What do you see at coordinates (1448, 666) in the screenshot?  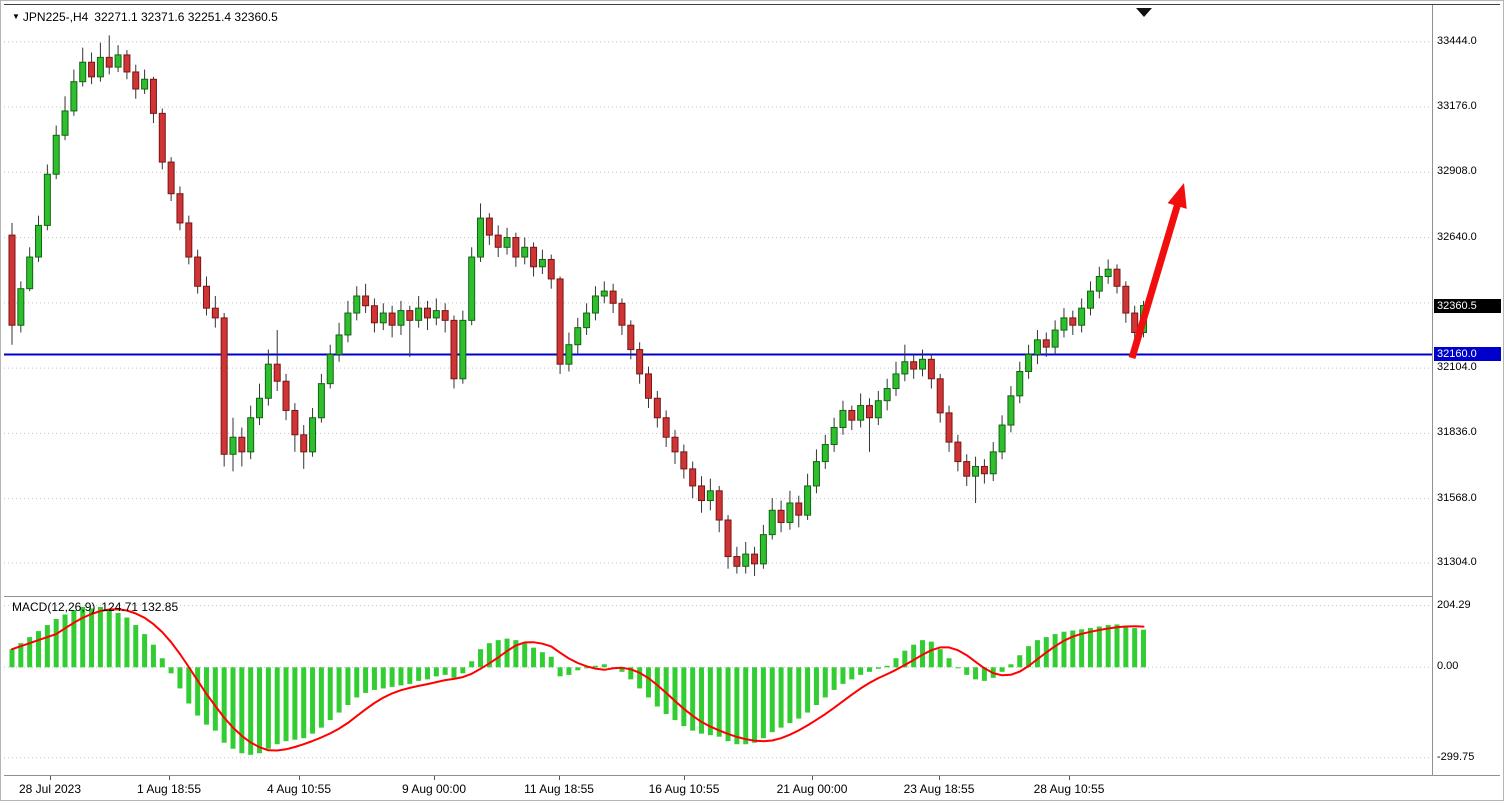 I see `macd-axis-label: 0.00` at bounding box center [1448, 666].